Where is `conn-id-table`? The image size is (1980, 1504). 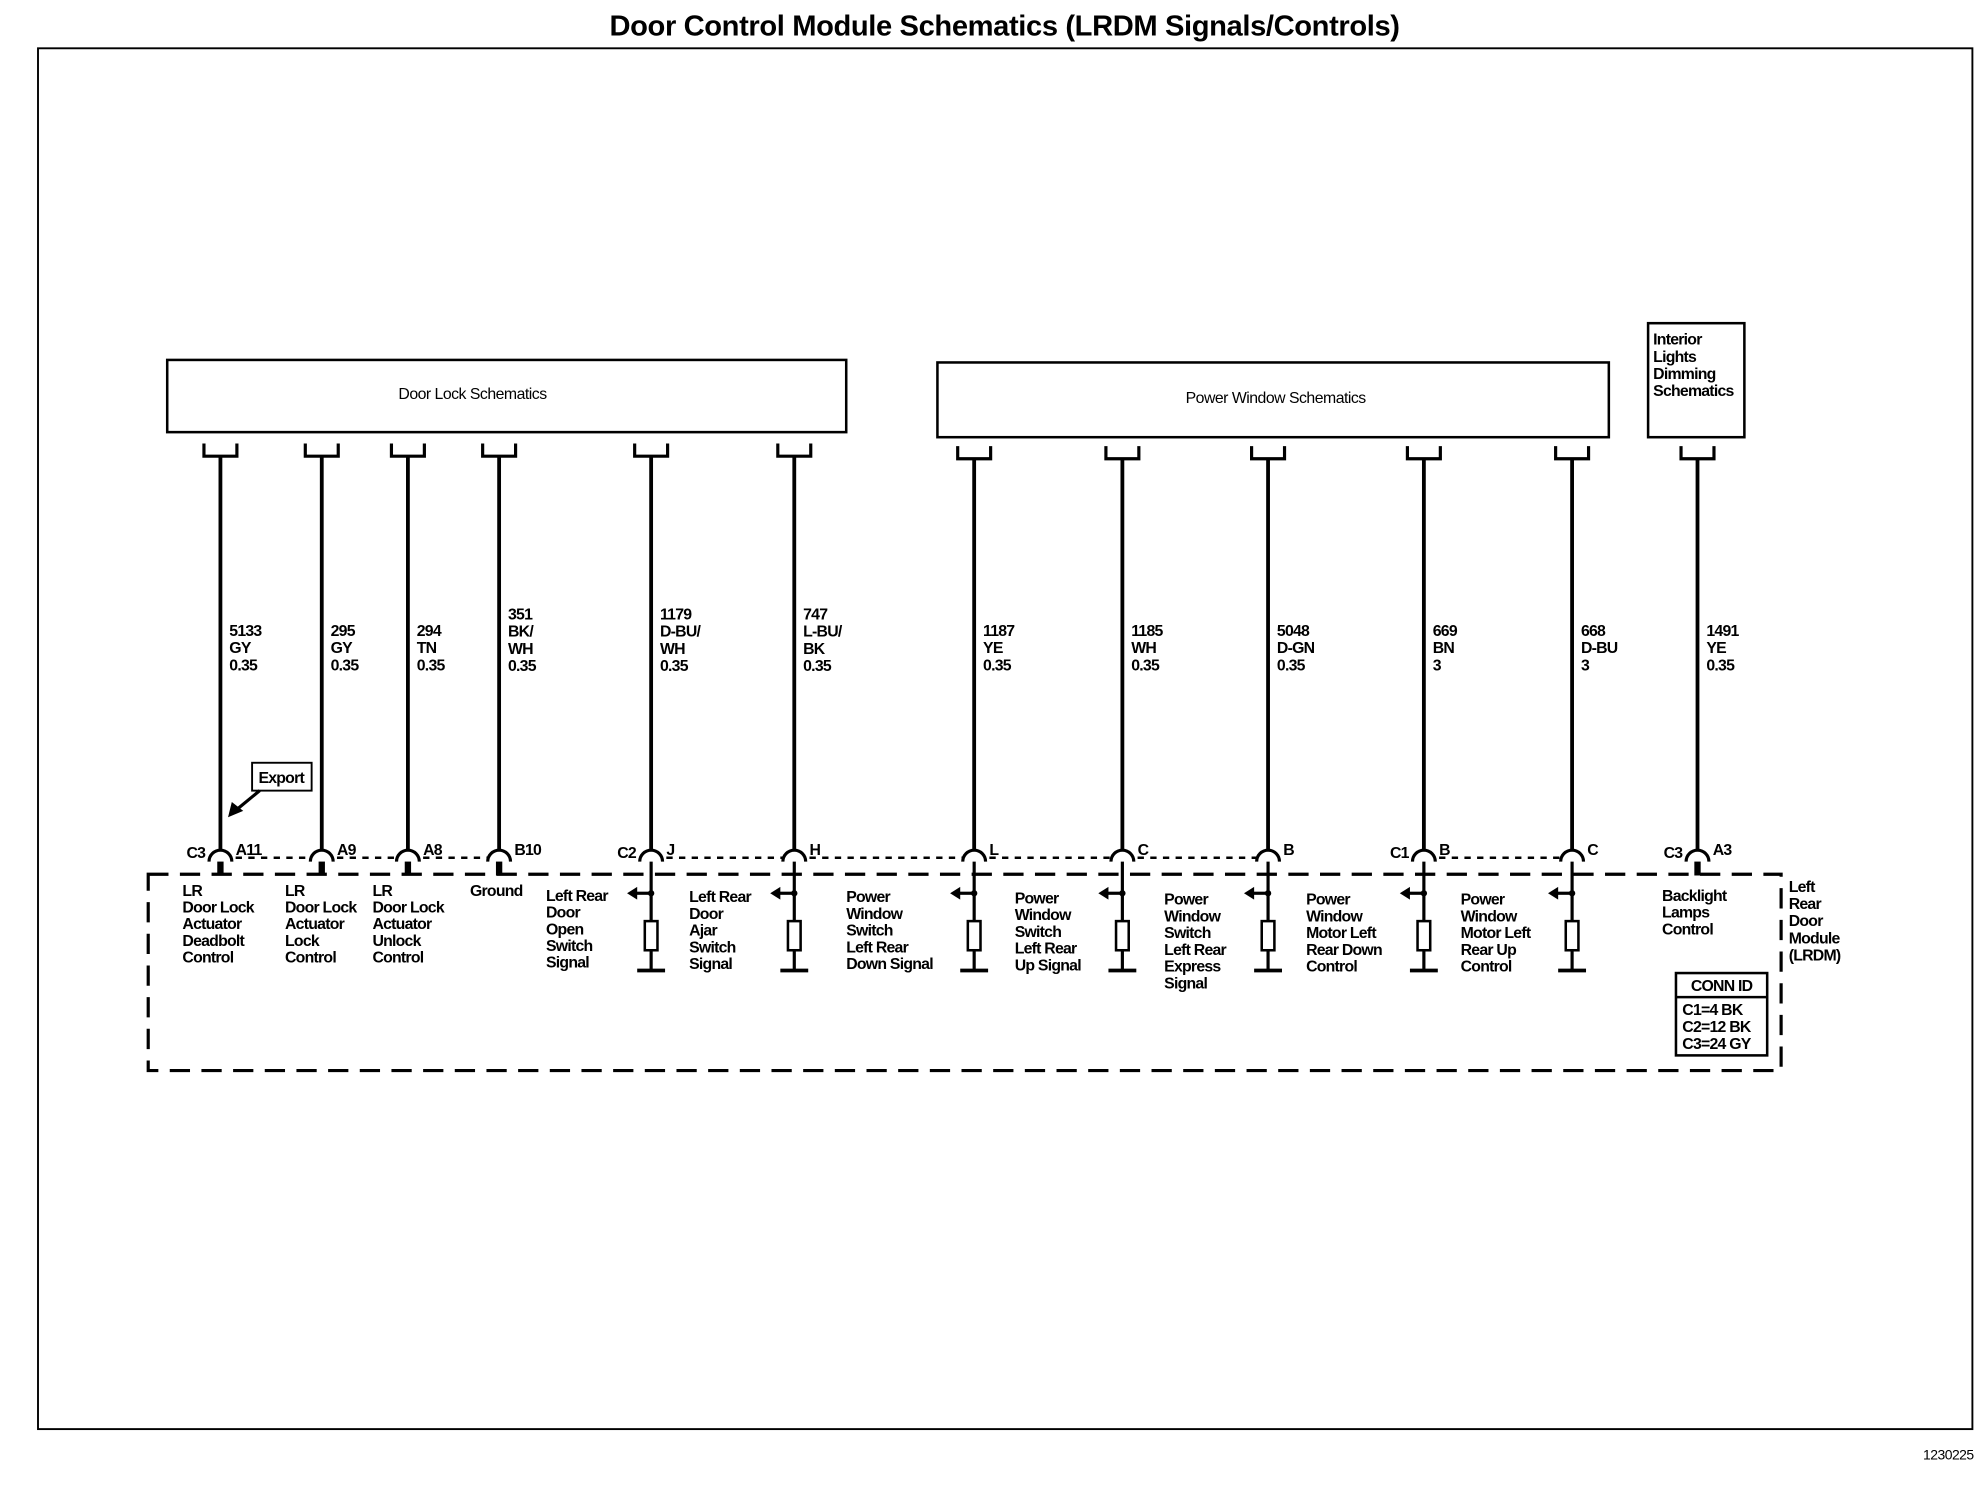 conn-id-table is located at coordinates (1721, 1014).